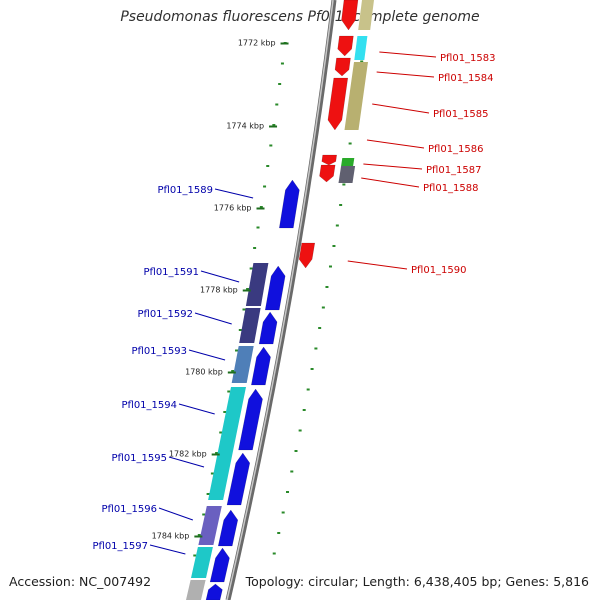  Describe the element at coordinates (454, 170) in the screenshot. I see `gene-label-pfl01_1587: Pfl01_1587` at that location.